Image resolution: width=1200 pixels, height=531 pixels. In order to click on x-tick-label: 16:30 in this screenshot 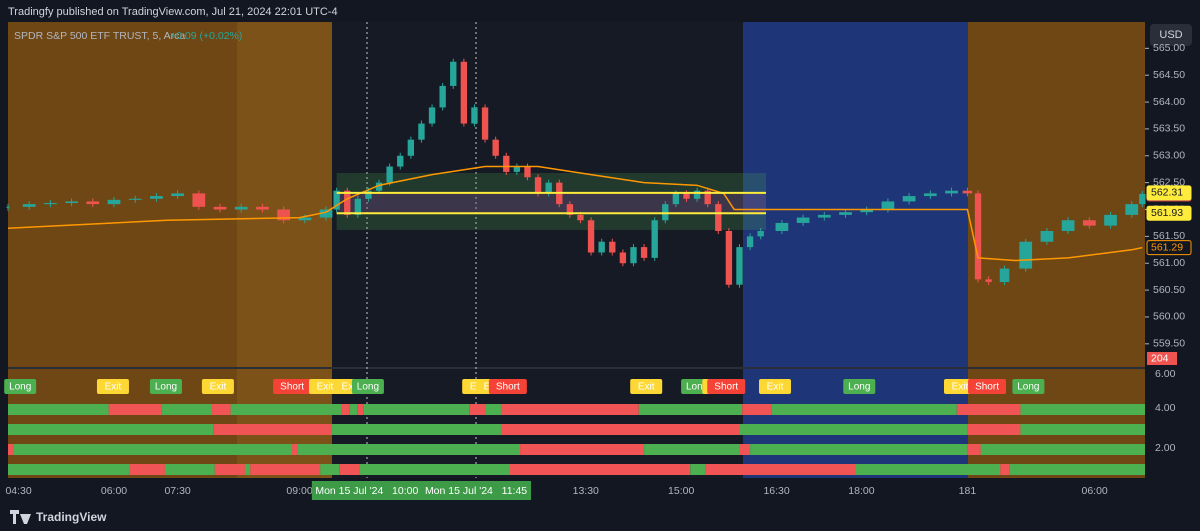, I will do `click(776, 491)`.